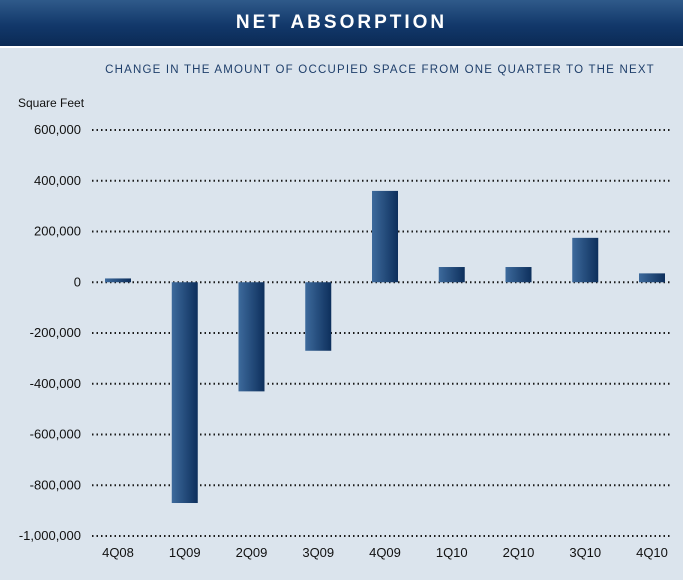 The width and height of the screenshot is (683, 580). Describe the element at coordinates (385, 552) in the screenshot. I see `x-tick-label: 4Q09` at that location.